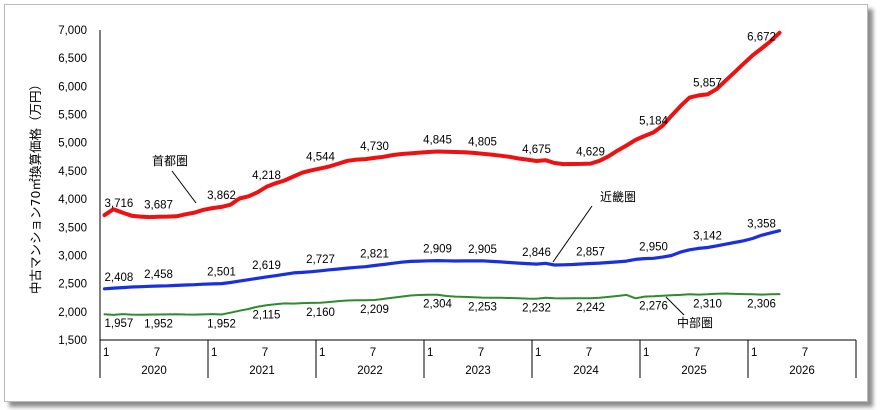 The width and height of the screenshot is (880, 410). What do you see at coordinates (320, 260) in the screenshot?
I see `data-label: 2,727` at bounding box center [320, 260].